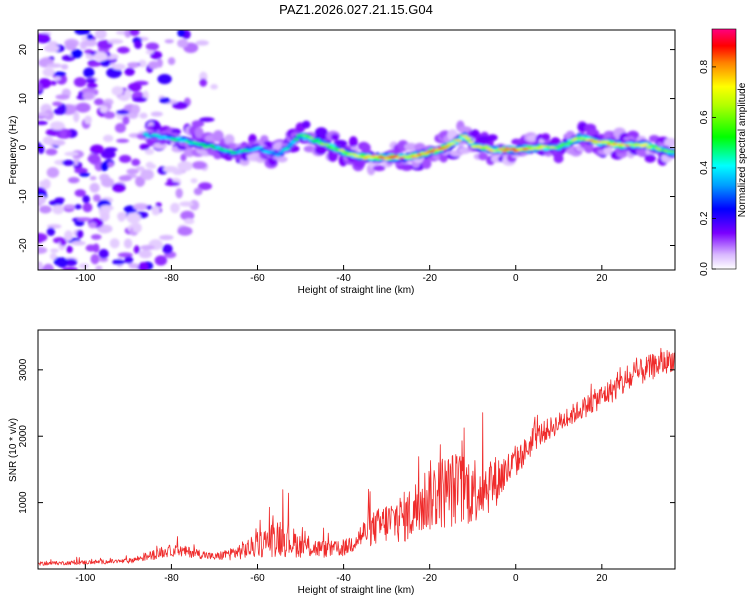  What do you see at coordinates (257, 578) in the screenshot?
I see `x-tick-label: -60` at bounding box center [257, 578].